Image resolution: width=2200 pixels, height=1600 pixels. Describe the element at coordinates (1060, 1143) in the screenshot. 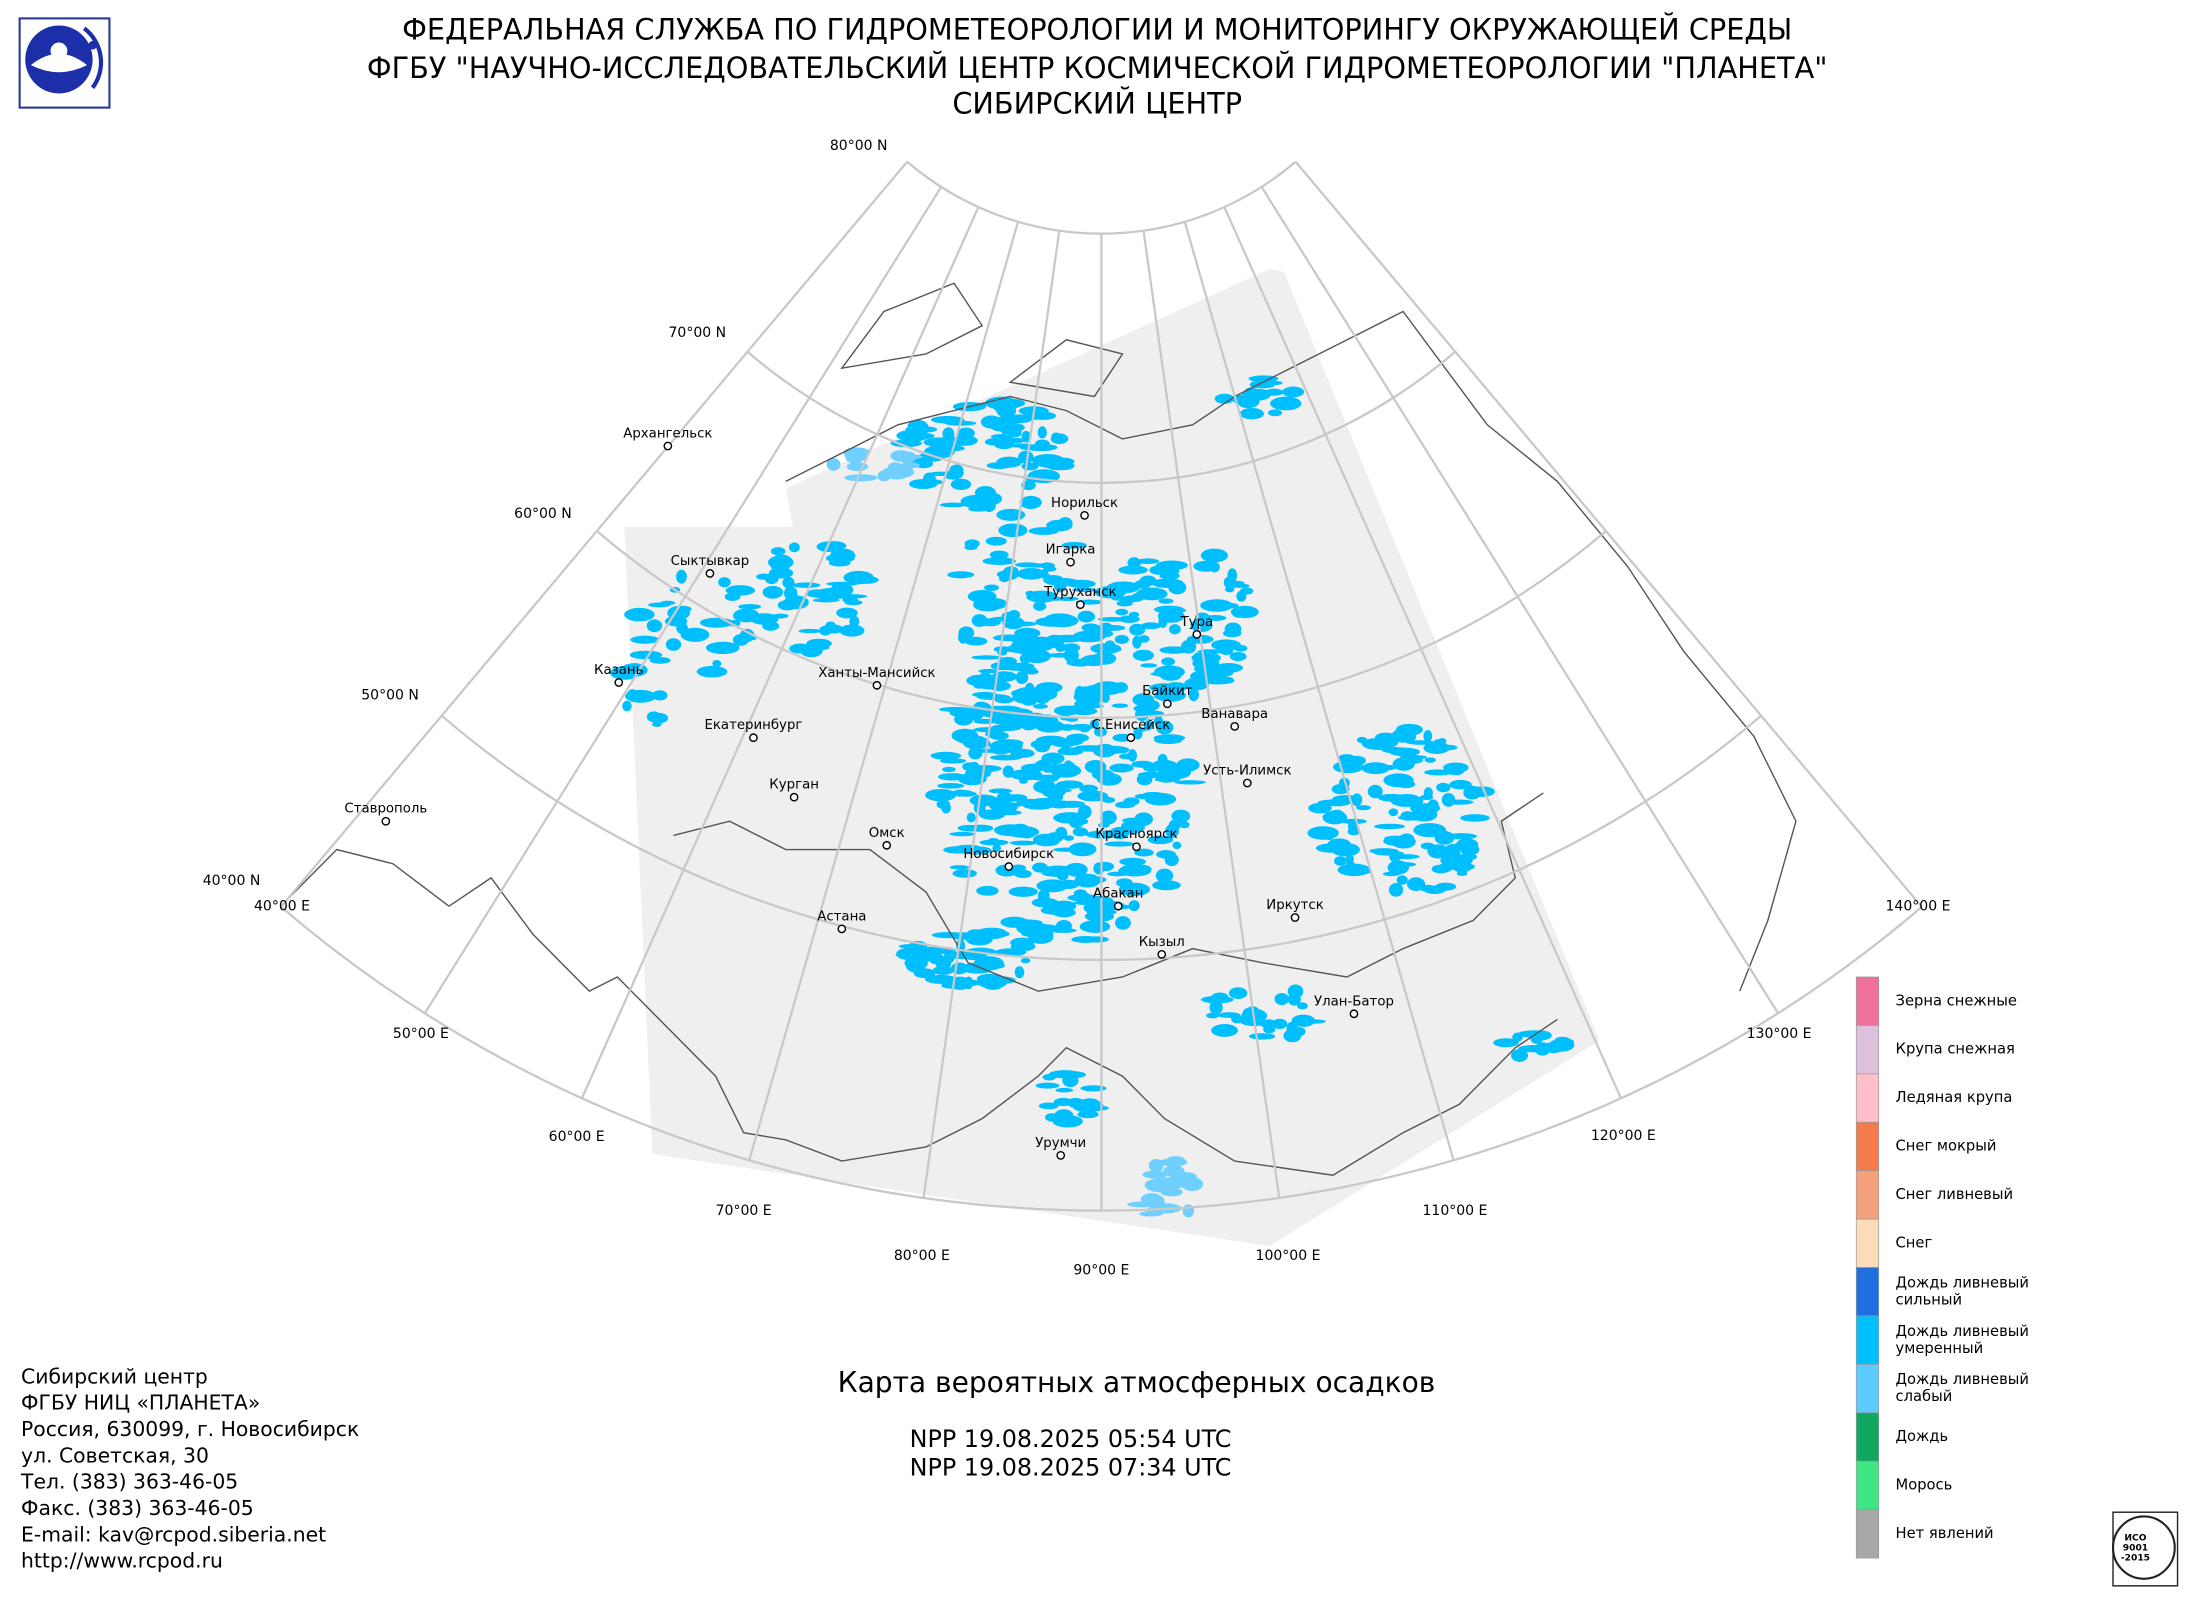

I see `city-label: Урумчи` at that location.